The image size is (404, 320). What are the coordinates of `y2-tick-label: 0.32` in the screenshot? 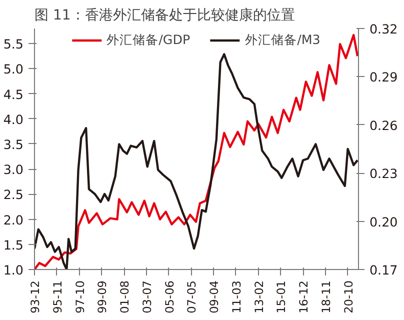 It's located at (384, 29).